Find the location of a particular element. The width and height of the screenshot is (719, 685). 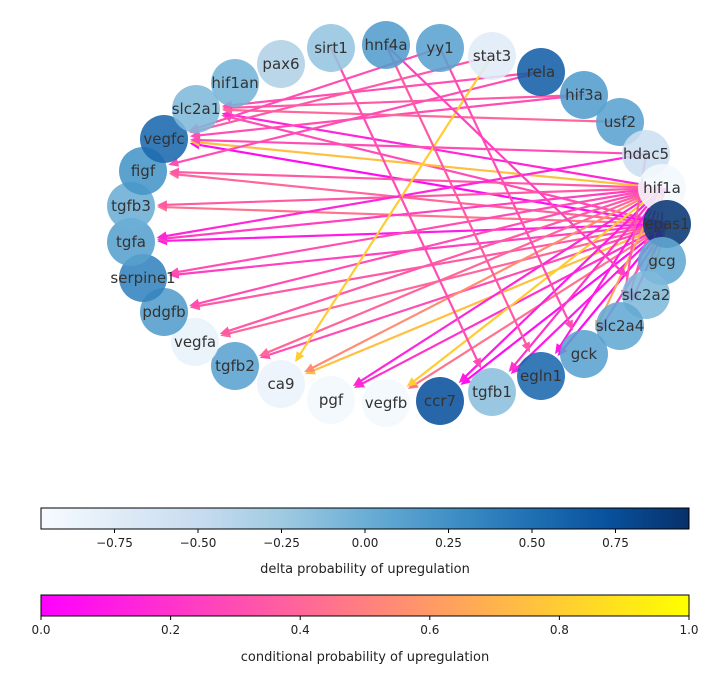

node-label: epas1 is located at coordinates (666, 224).